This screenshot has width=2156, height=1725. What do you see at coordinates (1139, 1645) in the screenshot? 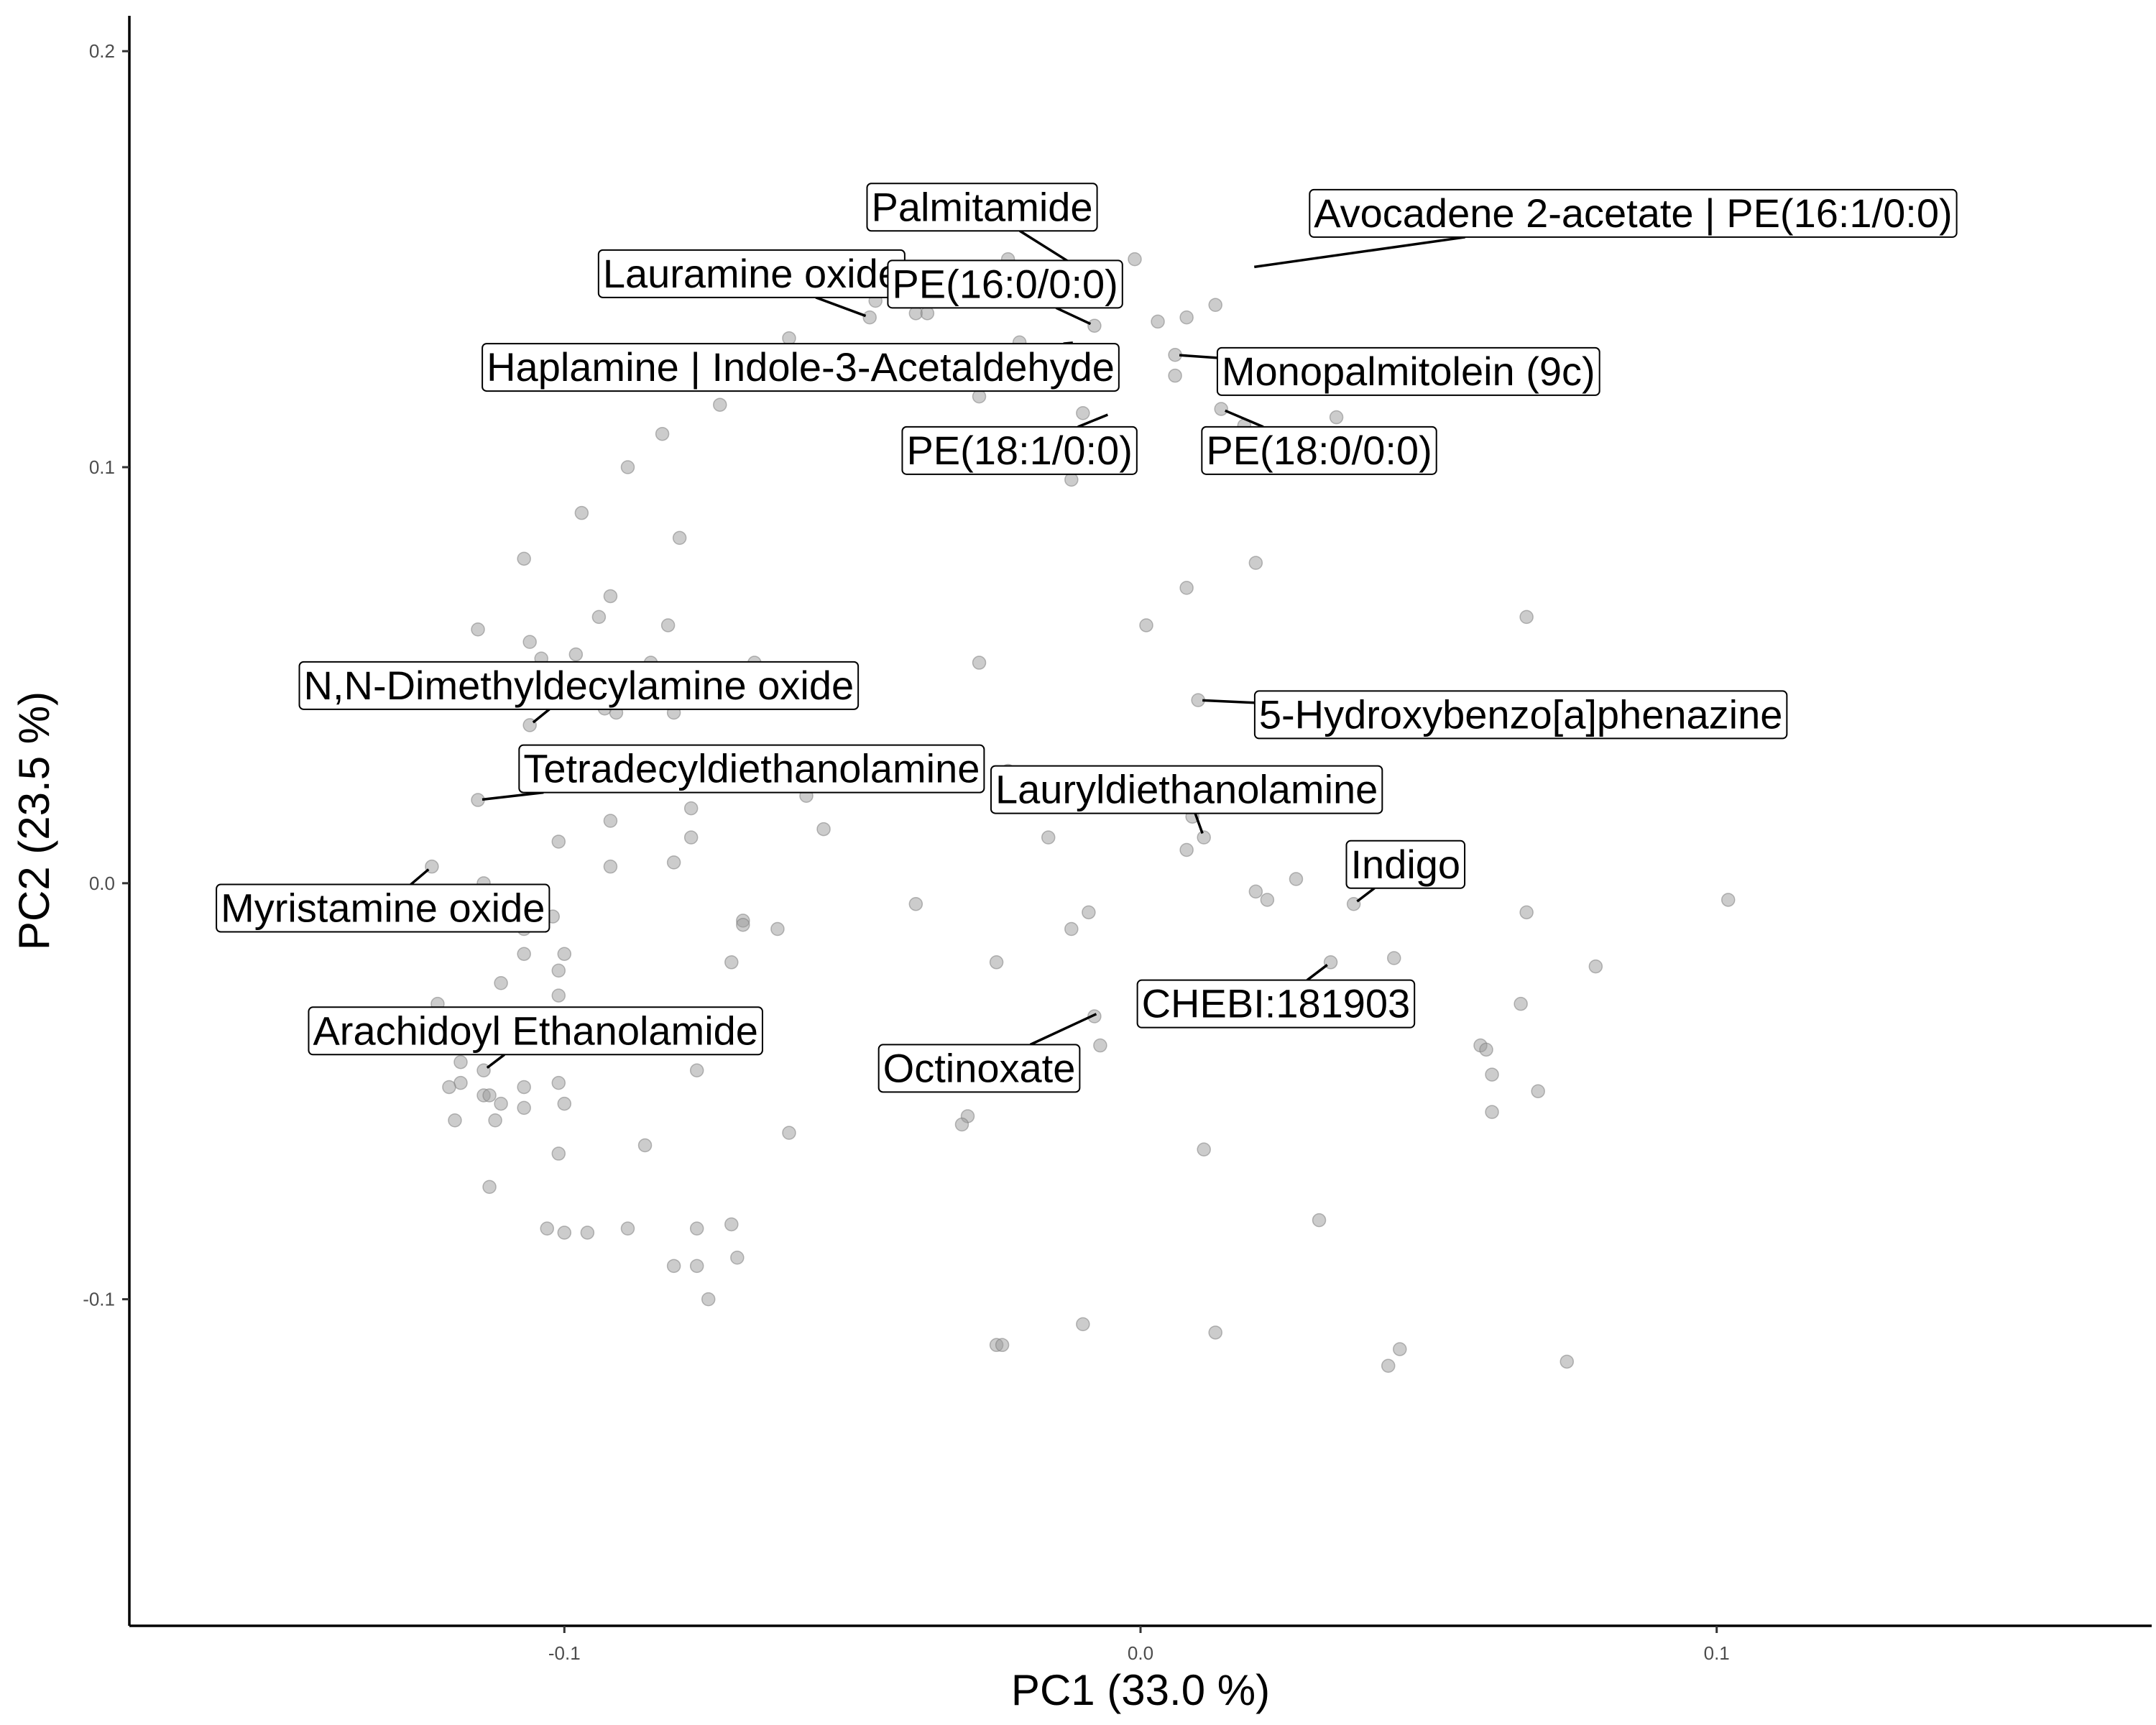
I see `x-ticks: -0.1 0.0 0.1` at bounding box center [1139, 1645].